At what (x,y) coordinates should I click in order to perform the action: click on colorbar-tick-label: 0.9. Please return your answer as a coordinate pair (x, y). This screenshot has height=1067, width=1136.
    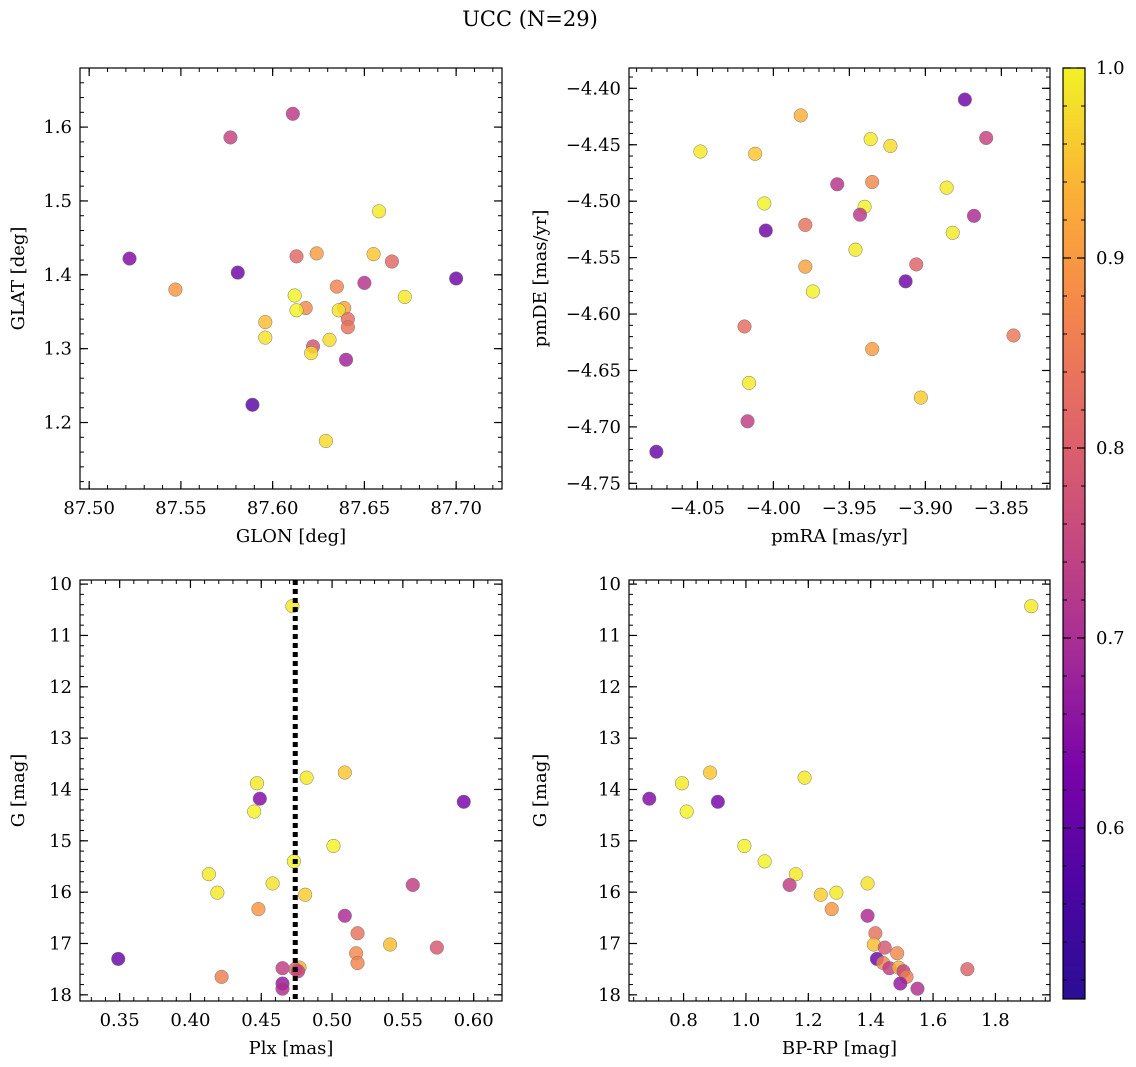
    Looking at the image, I should click on (1110, 258).